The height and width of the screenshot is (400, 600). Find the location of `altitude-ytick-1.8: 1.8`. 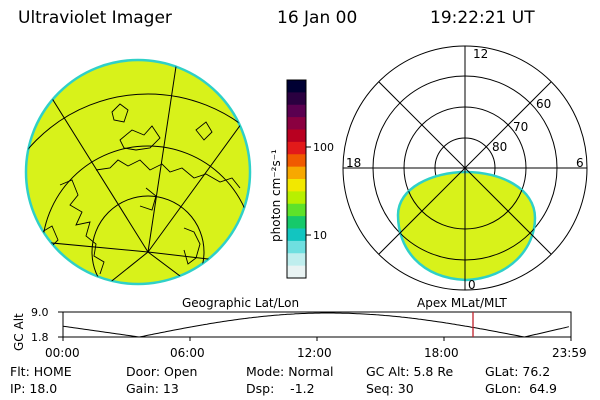

altitude-ytick-1.8: 1.8 is located at coordinates (40, 337).